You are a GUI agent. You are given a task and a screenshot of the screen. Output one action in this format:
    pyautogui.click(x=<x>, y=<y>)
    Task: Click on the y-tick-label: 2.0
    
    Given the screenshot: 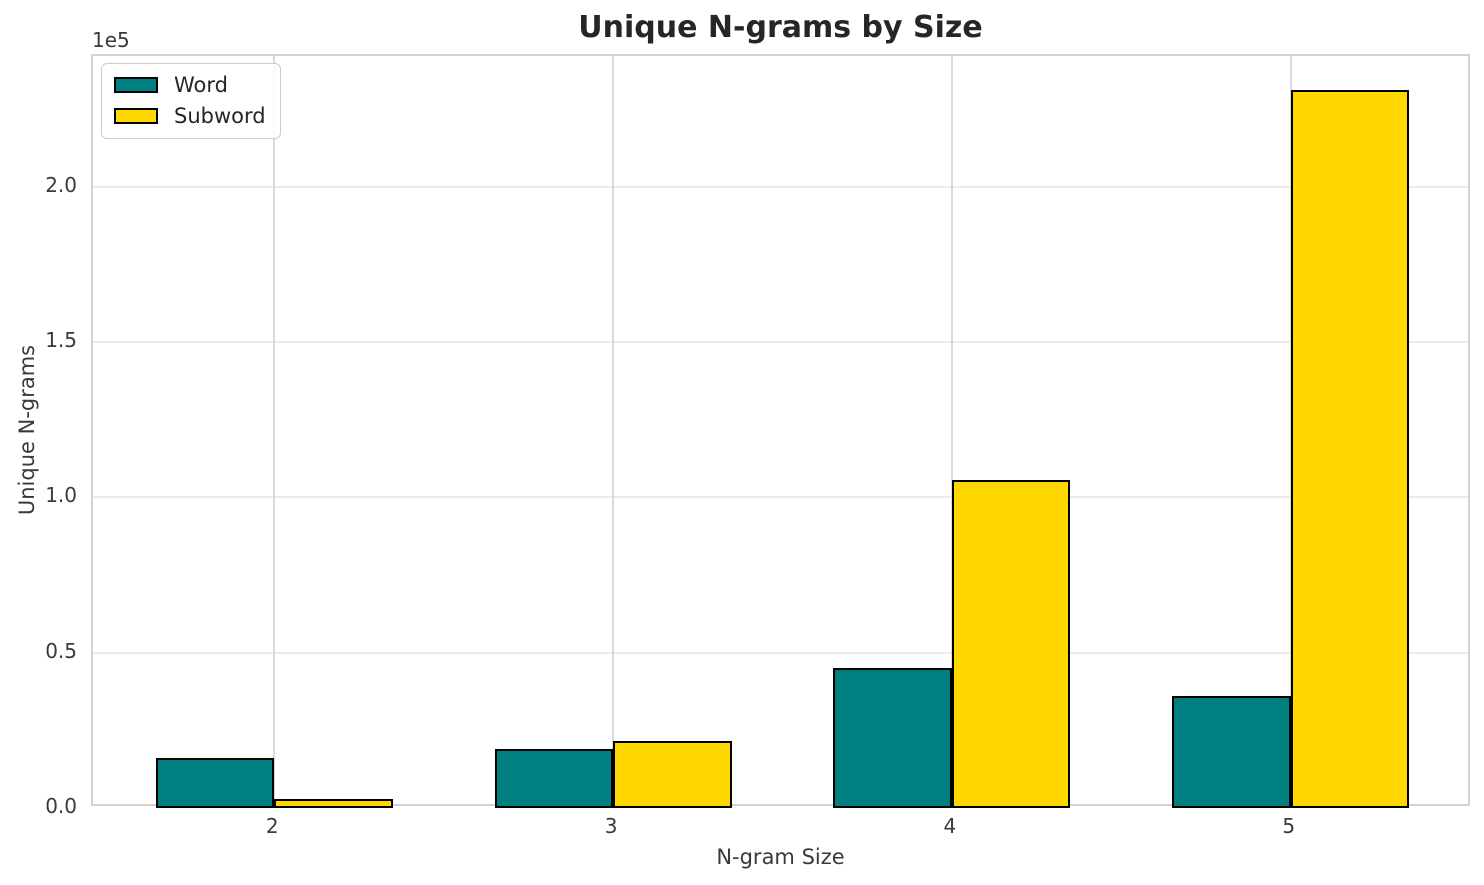 What is the action you would take?
    pyautogui.click(x=61, y=184)
    